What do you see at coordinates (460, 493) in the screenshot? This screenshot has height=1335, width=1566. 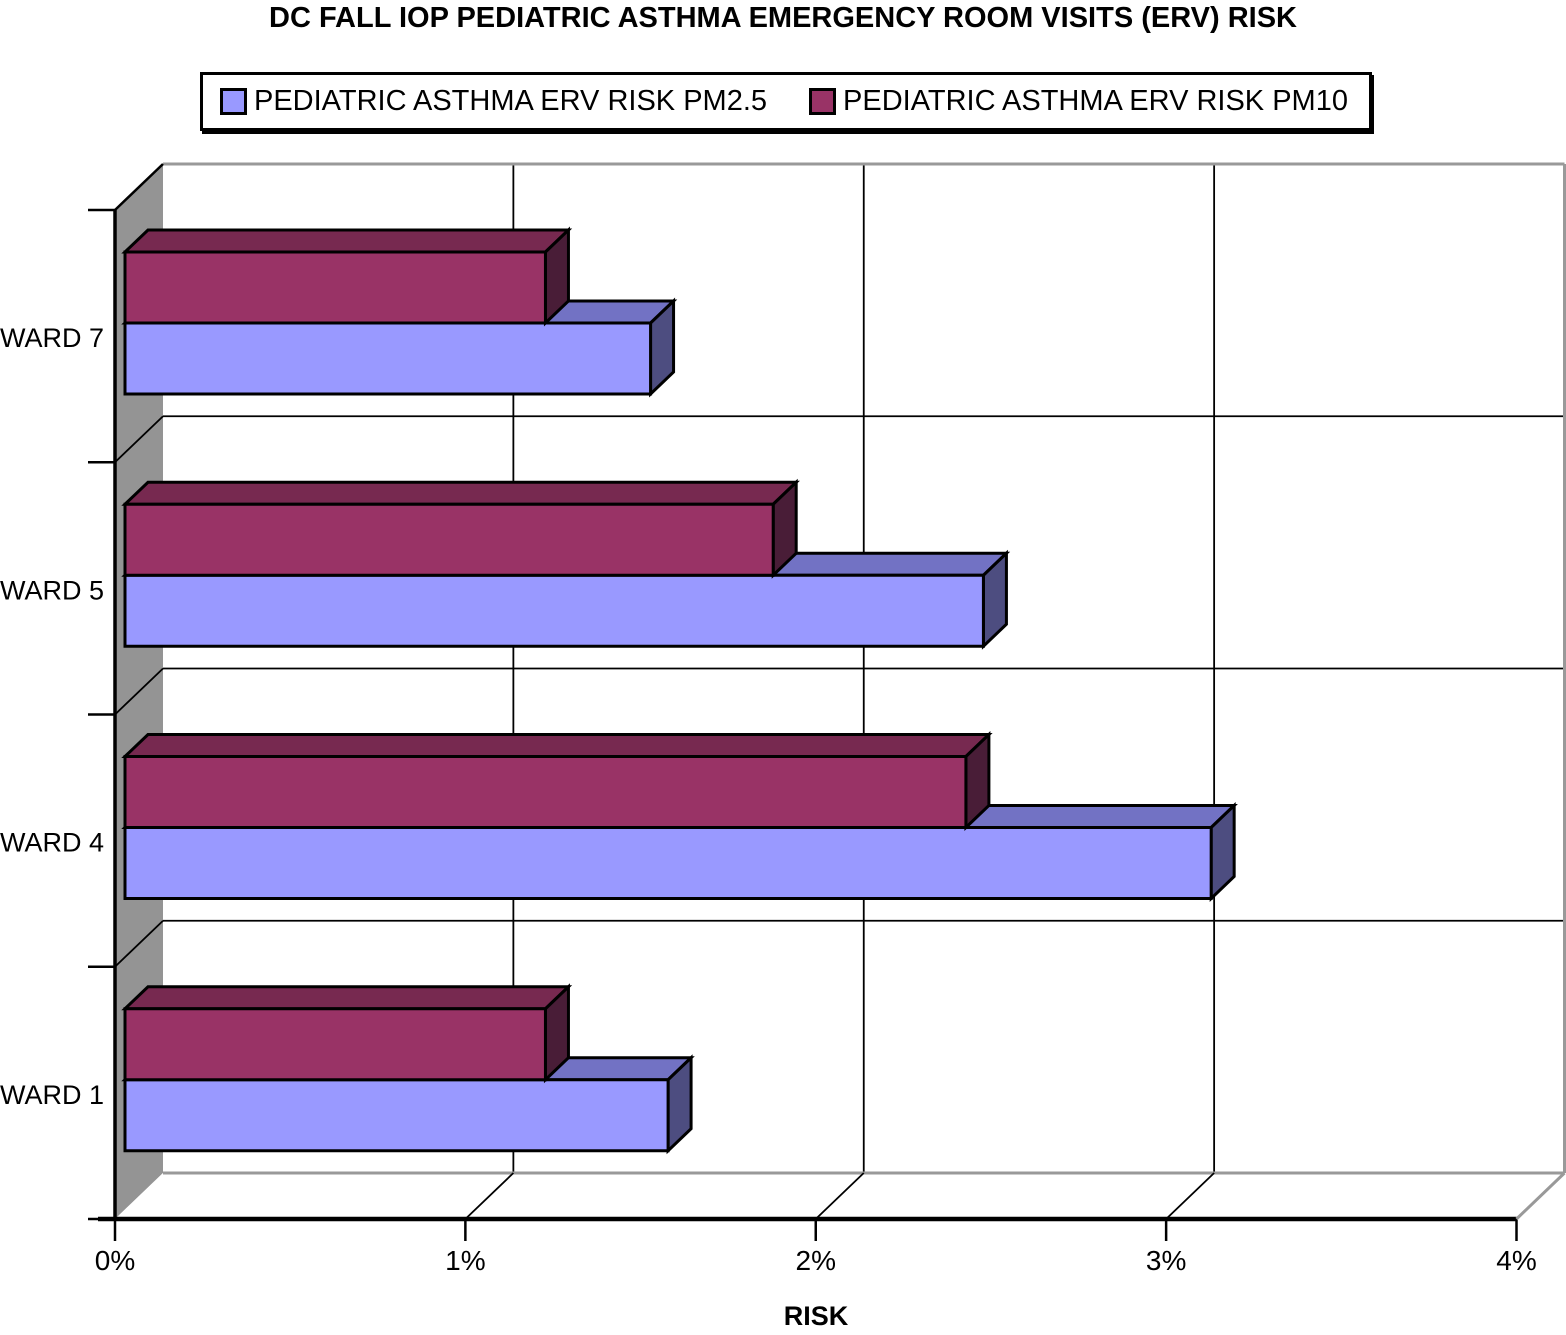 I see `bar-pm10-ward-5-top-face` at bounding box center [460, 493].